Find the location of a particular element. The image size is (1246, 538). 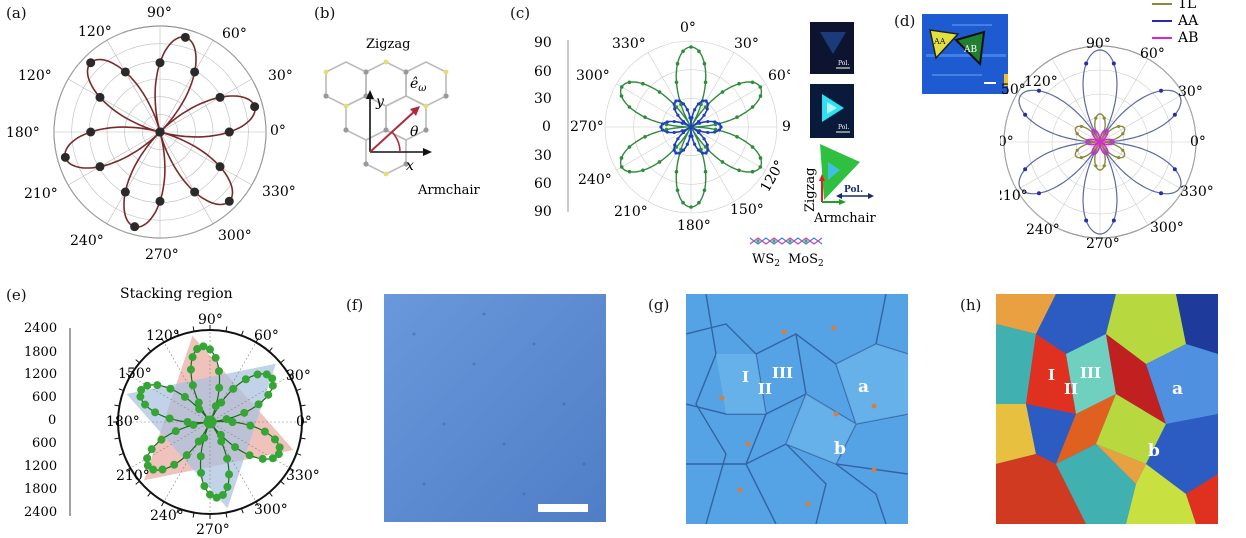

optical-inset-1: Pol. is located at coordinates (832, 48).